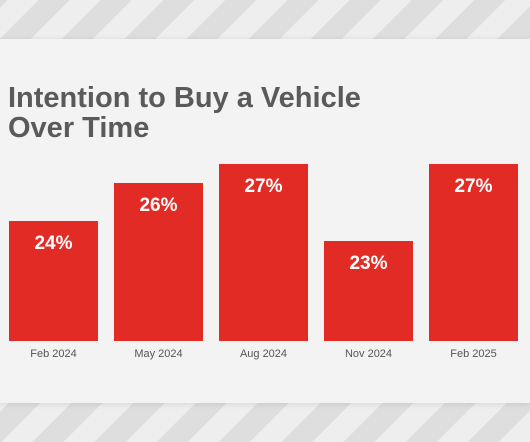 The image size is (530, 442). I want to click on bar-feb-2025: 27%, so click(473, 252).